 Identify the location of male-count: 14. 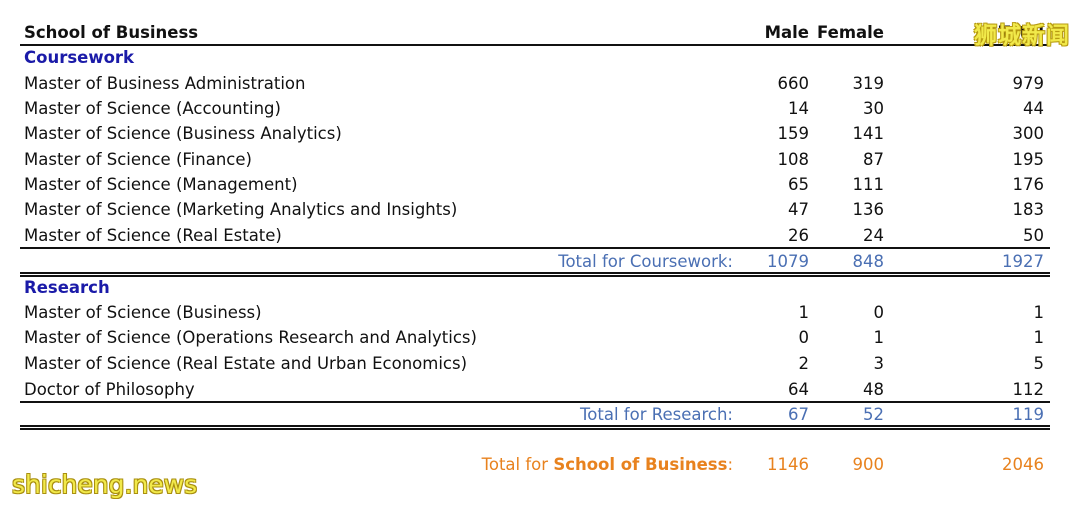
(798, 108).